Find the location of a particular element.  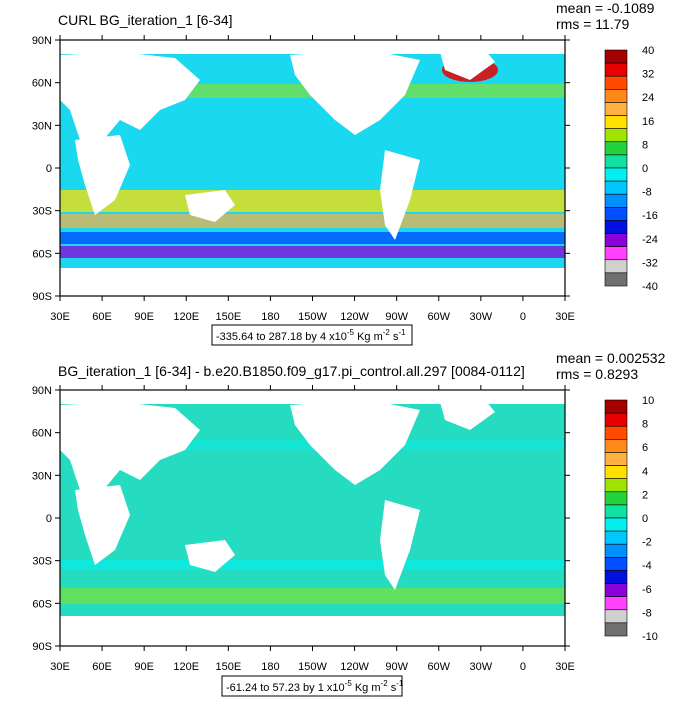

svg-text:-335.64 to 287.18 by 4 x10-5 K: -335.64 to 287.18 by 4 x10-5 Kg m-2 s-1 is located at coordinates (311, 335).